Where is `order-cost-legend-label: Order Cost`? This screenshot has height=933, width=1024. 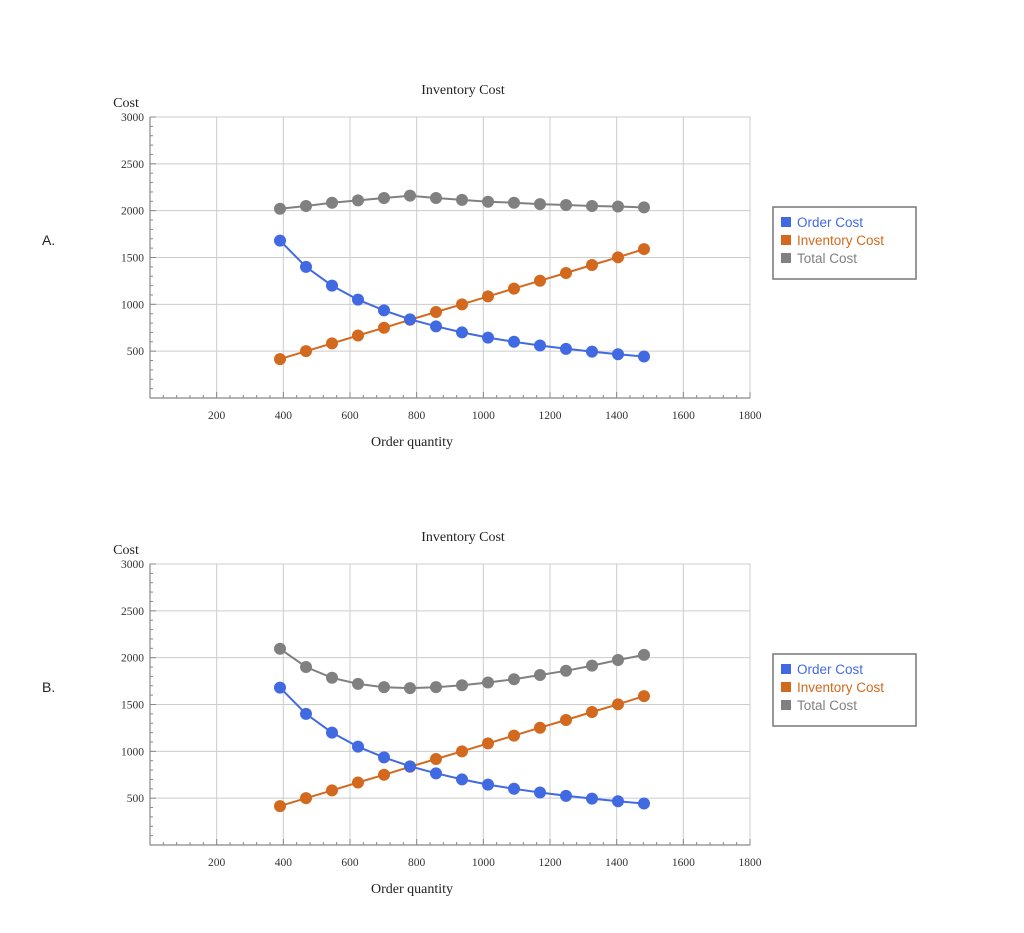 order-cost-legend-label: Order Cost is located at coordinates (830, 669).